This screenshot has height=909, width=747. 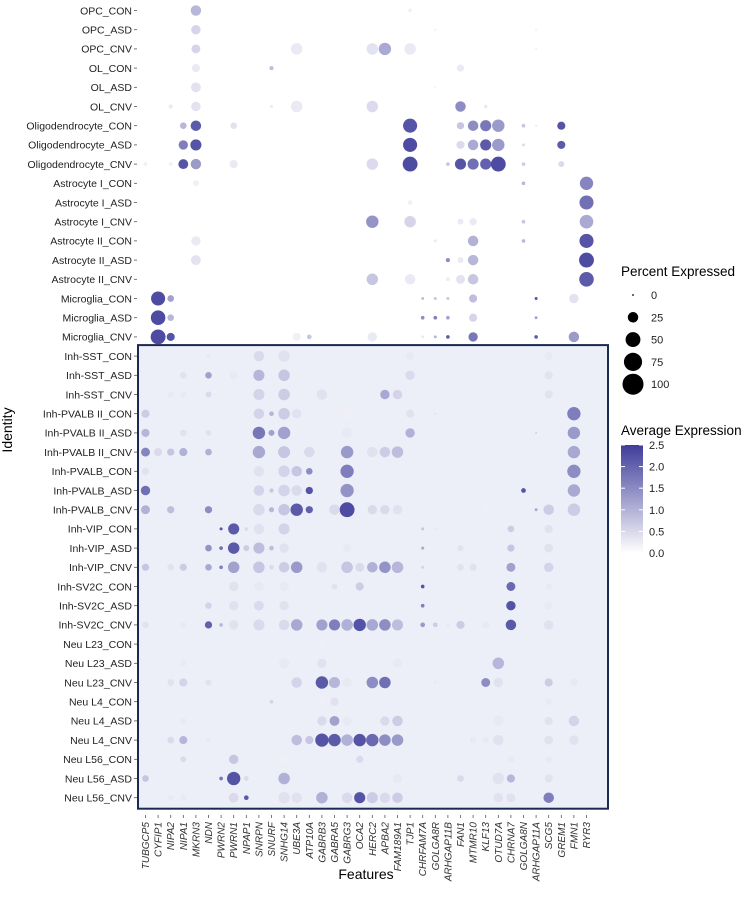 What do you see at coordinates (284, 548) in the screenshot?
I see `dot-inh-vip-asd-snhg14` at bounding box center [284, 548].